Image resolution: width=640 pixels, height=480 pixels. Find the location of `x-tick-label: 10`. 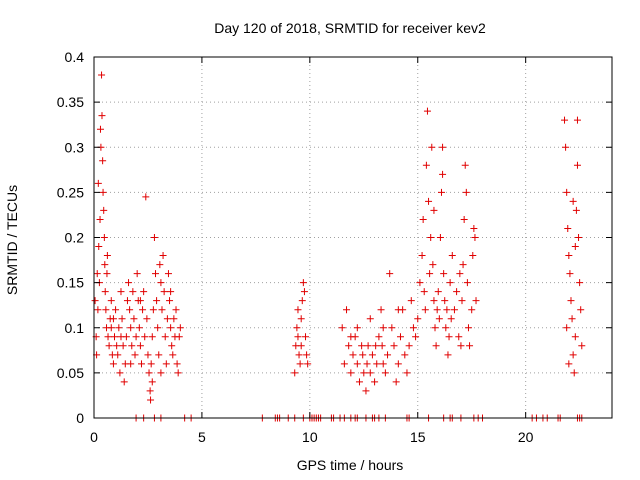

x-tick-label: 10 is located at coordinates (310, 437).